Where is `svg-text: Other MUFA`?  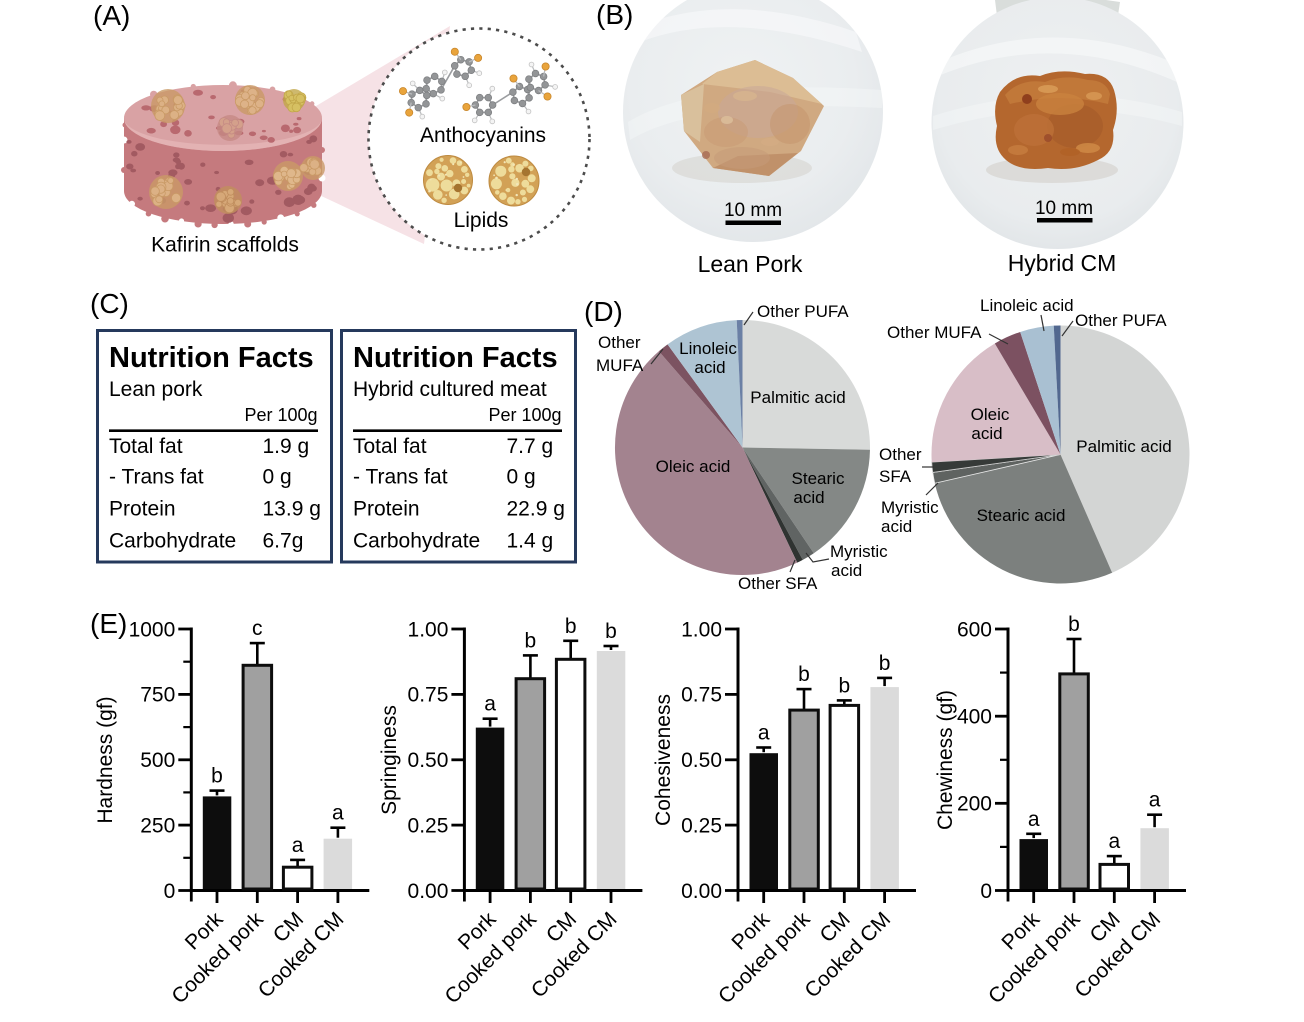
svg-text: Other MUFA is located at coordinates (934, 332).